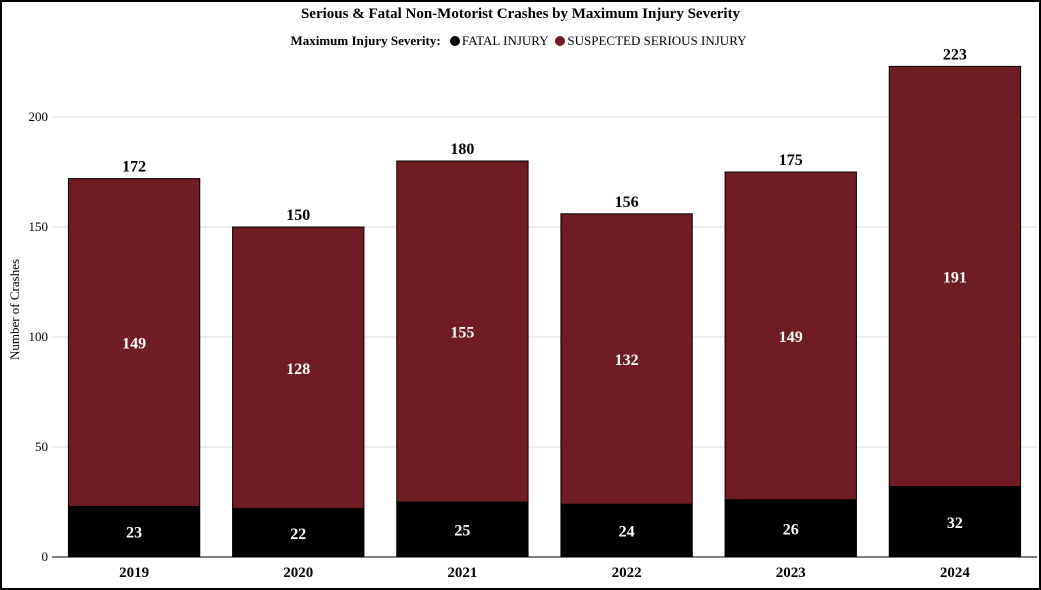 The image size is (1041, 590). I want to click on x-tick-label: 2021, so click(462, 573).